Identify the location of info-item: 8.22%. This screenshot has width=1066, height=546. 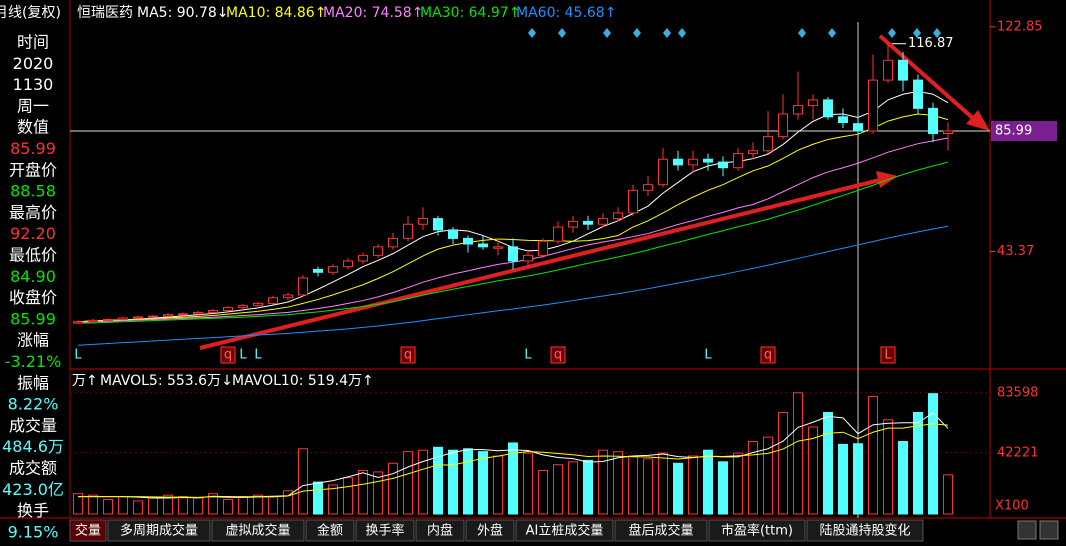
(33, 404).